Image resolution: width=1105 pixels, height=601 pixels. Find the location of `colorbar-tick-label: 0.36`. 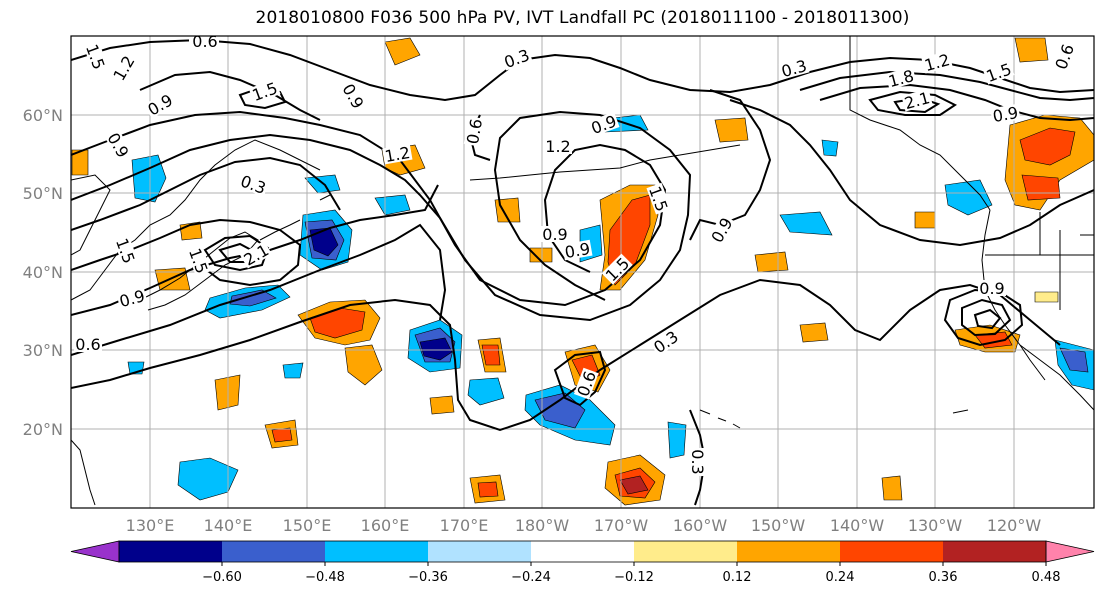

colorbar-tick-label: 0.36 is located at coordinates (943, 577).